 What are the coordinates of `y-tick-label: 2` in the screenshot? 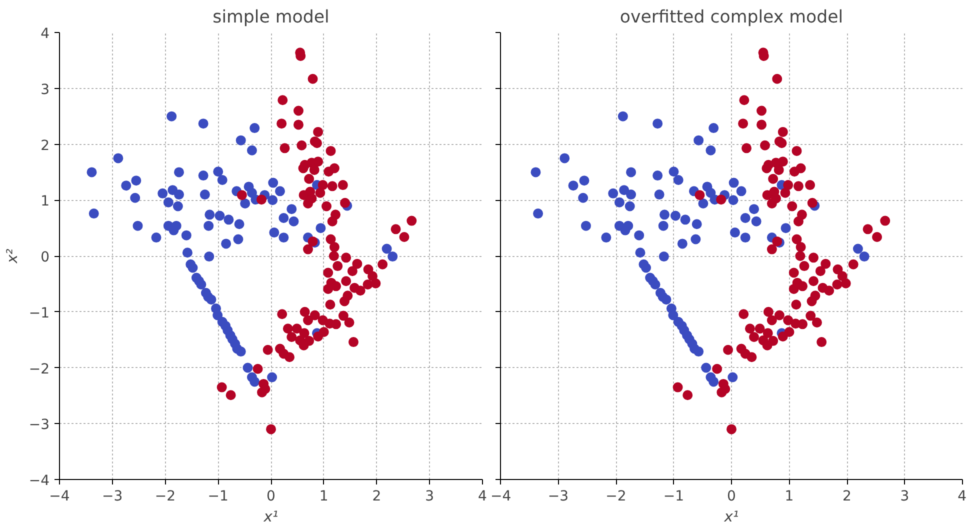 It's located at (45, 146).